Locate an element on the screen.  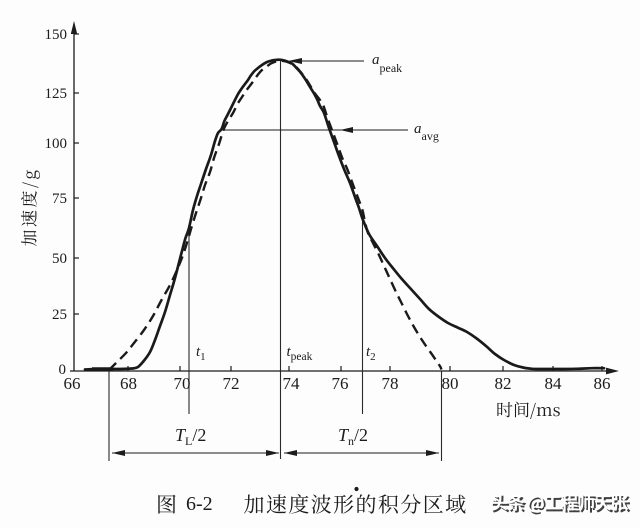
svg-text: 68 is located at coordinates (128, 383).